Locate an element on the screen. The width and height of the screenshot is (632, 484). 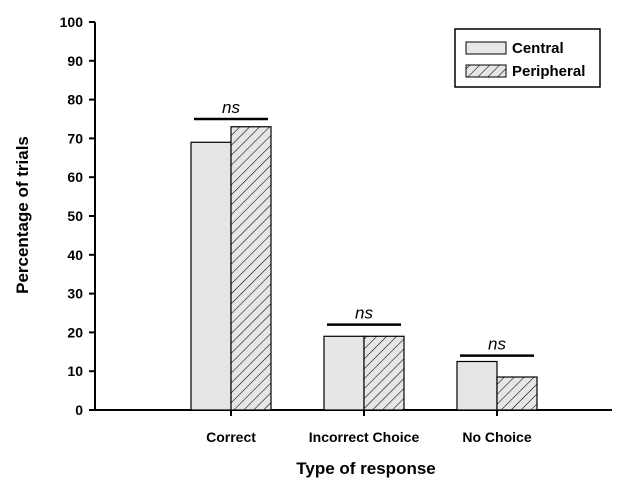
y-tick-label: 40 is located at coordinates (75, 255).